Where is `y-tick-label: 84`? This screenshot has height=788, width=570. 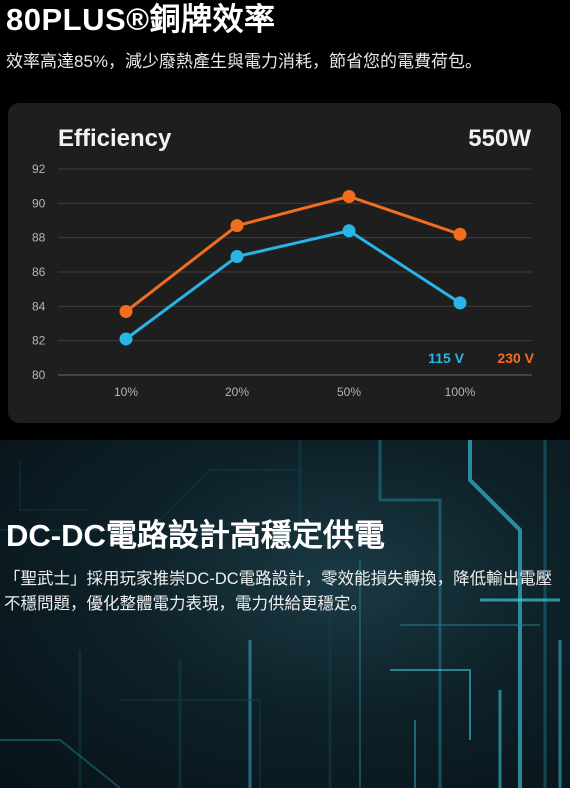
y-tick-label: 84 is located at coordinates (39, 306).